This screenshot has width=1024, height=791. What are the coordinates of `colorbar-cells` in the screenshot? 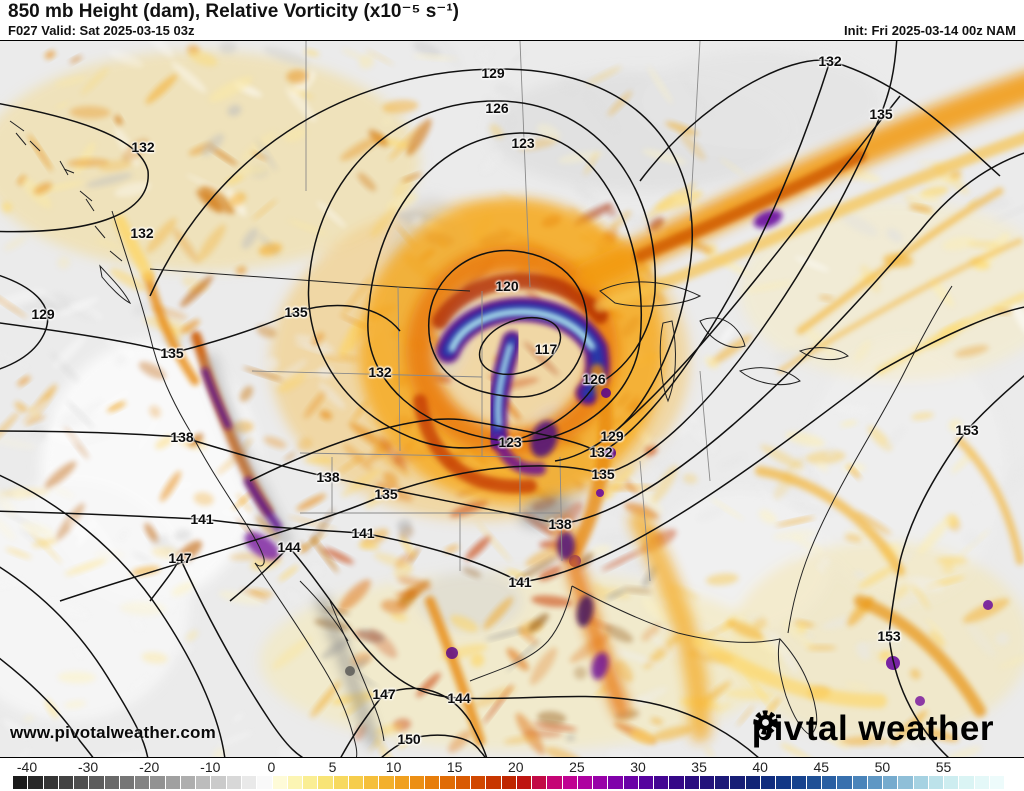 It's located at (509, 782).